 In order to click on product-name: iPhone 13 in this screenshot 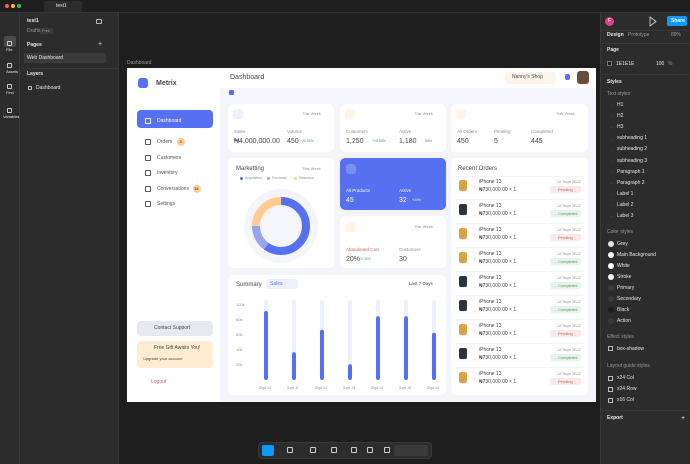, I will do `click(490, 326)`.